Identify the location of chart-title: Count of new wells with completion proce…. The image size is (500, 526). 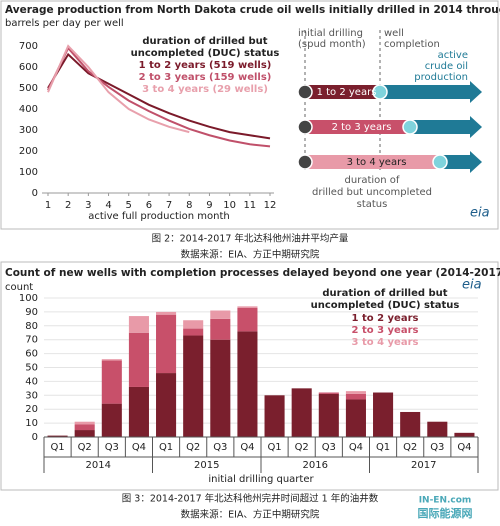
(252, 273).